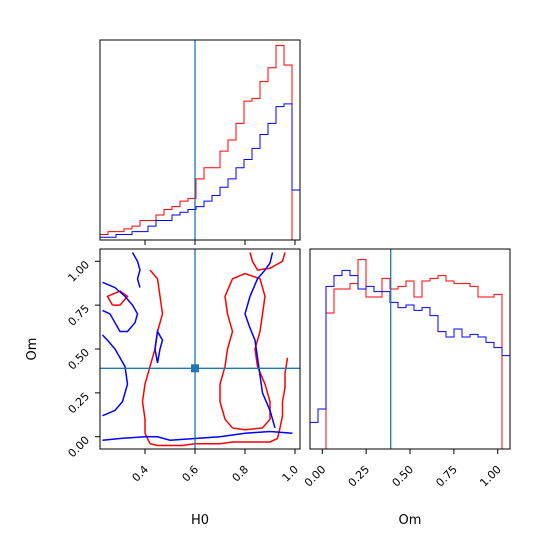  I want to click on y-axis-label-om: Om, so click(32, 349).